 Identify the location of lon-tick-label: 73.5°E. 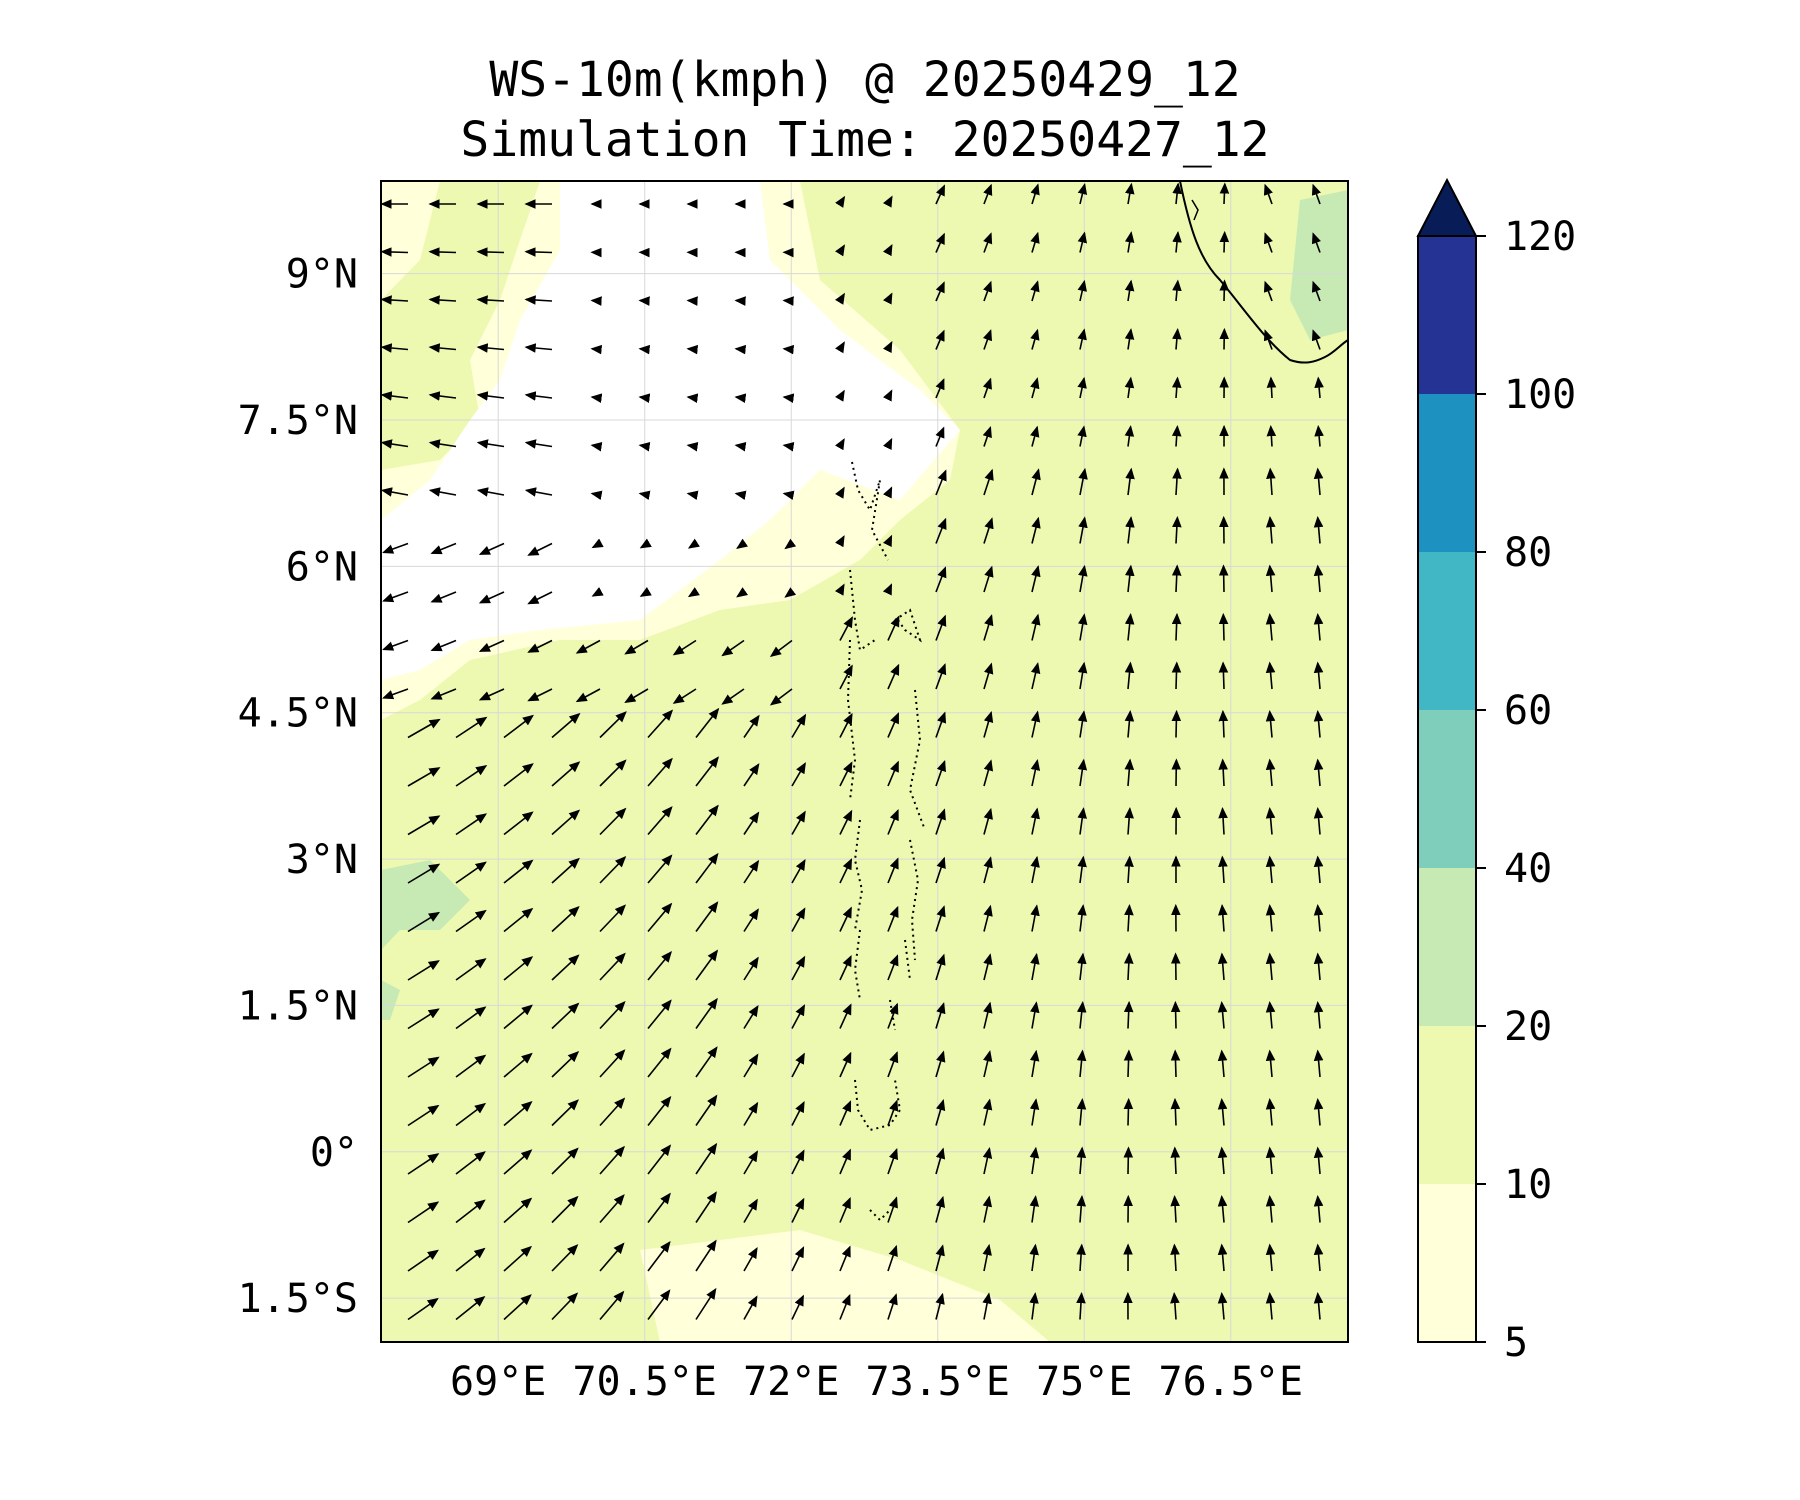
(938, 1382).